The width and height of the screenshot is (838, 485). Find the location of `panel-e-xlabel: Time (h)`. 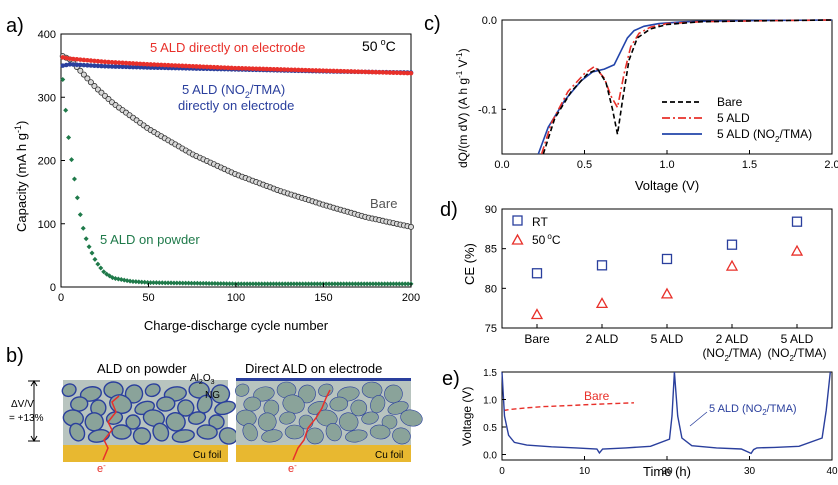

panel-e-xlabel: Time (h) is located at coordinates (667, 471).